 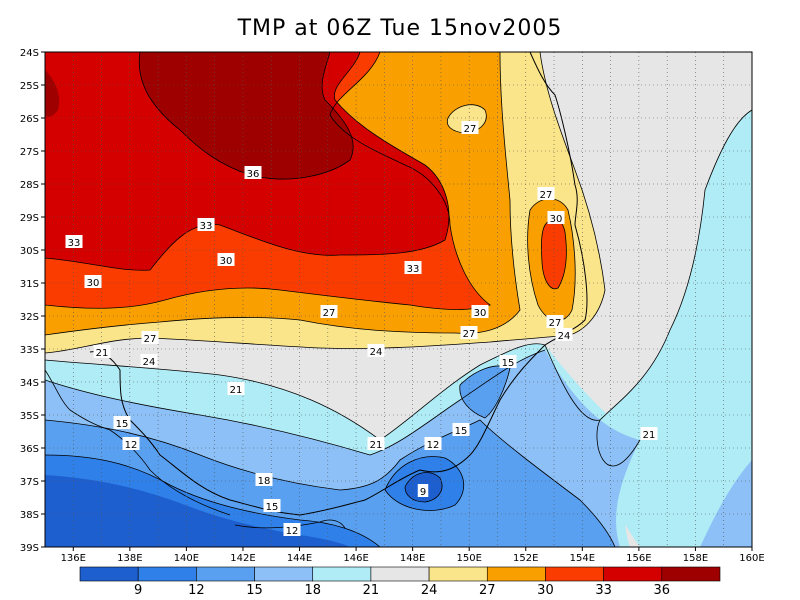 What do you see at coordinates (73, 558) in the screenshot?
I see `lon-label: 136E` at bounding box center [73, 558].